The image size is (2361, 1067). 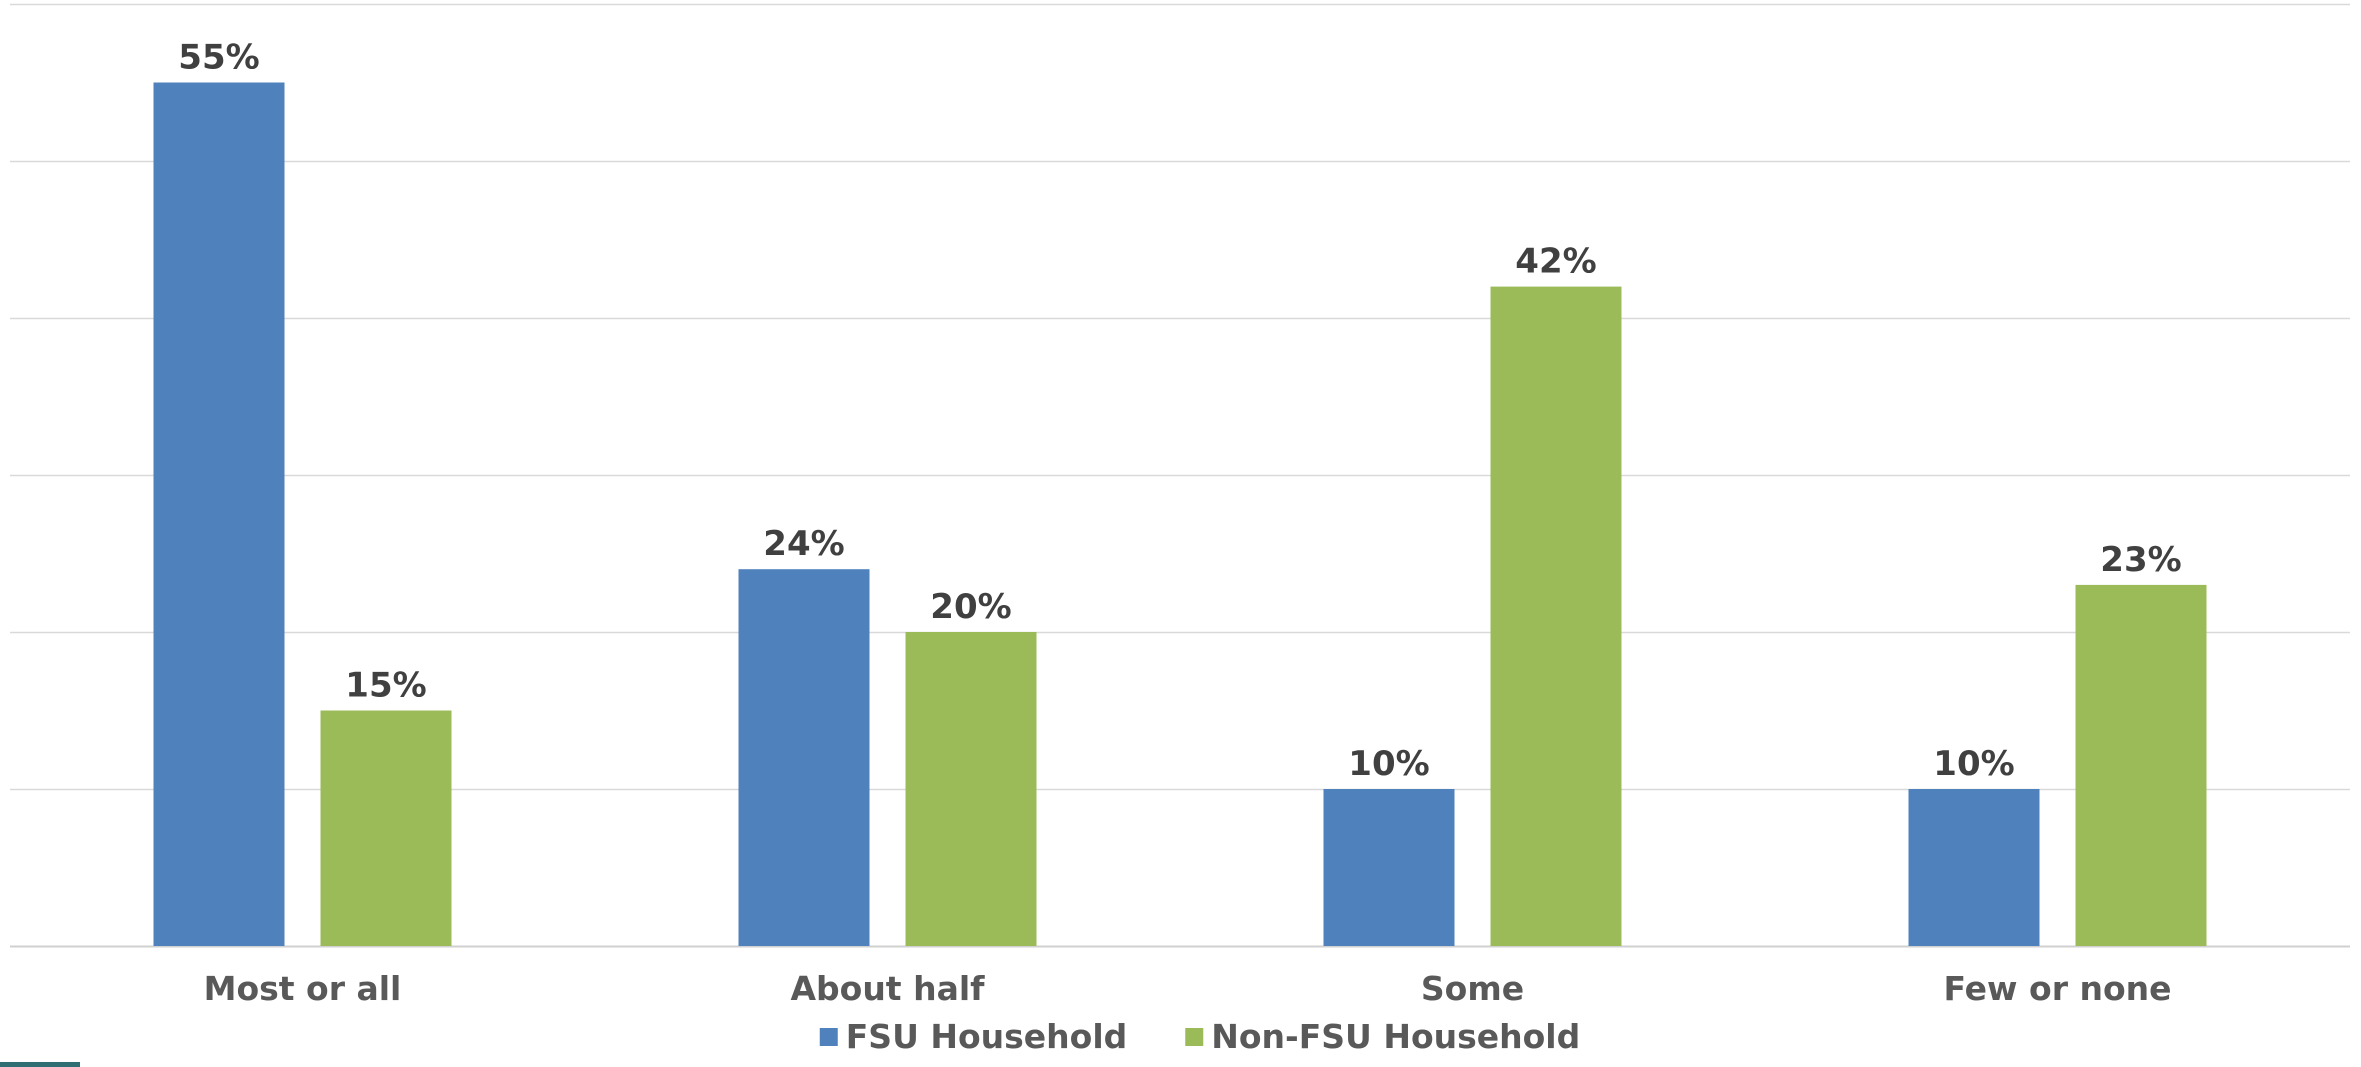 What do you see at coordinates (1188, 988) in the screenshot?
I see `category-axis-labels: Most or all About half Some Few or none` at bounding box center [1188, 988].